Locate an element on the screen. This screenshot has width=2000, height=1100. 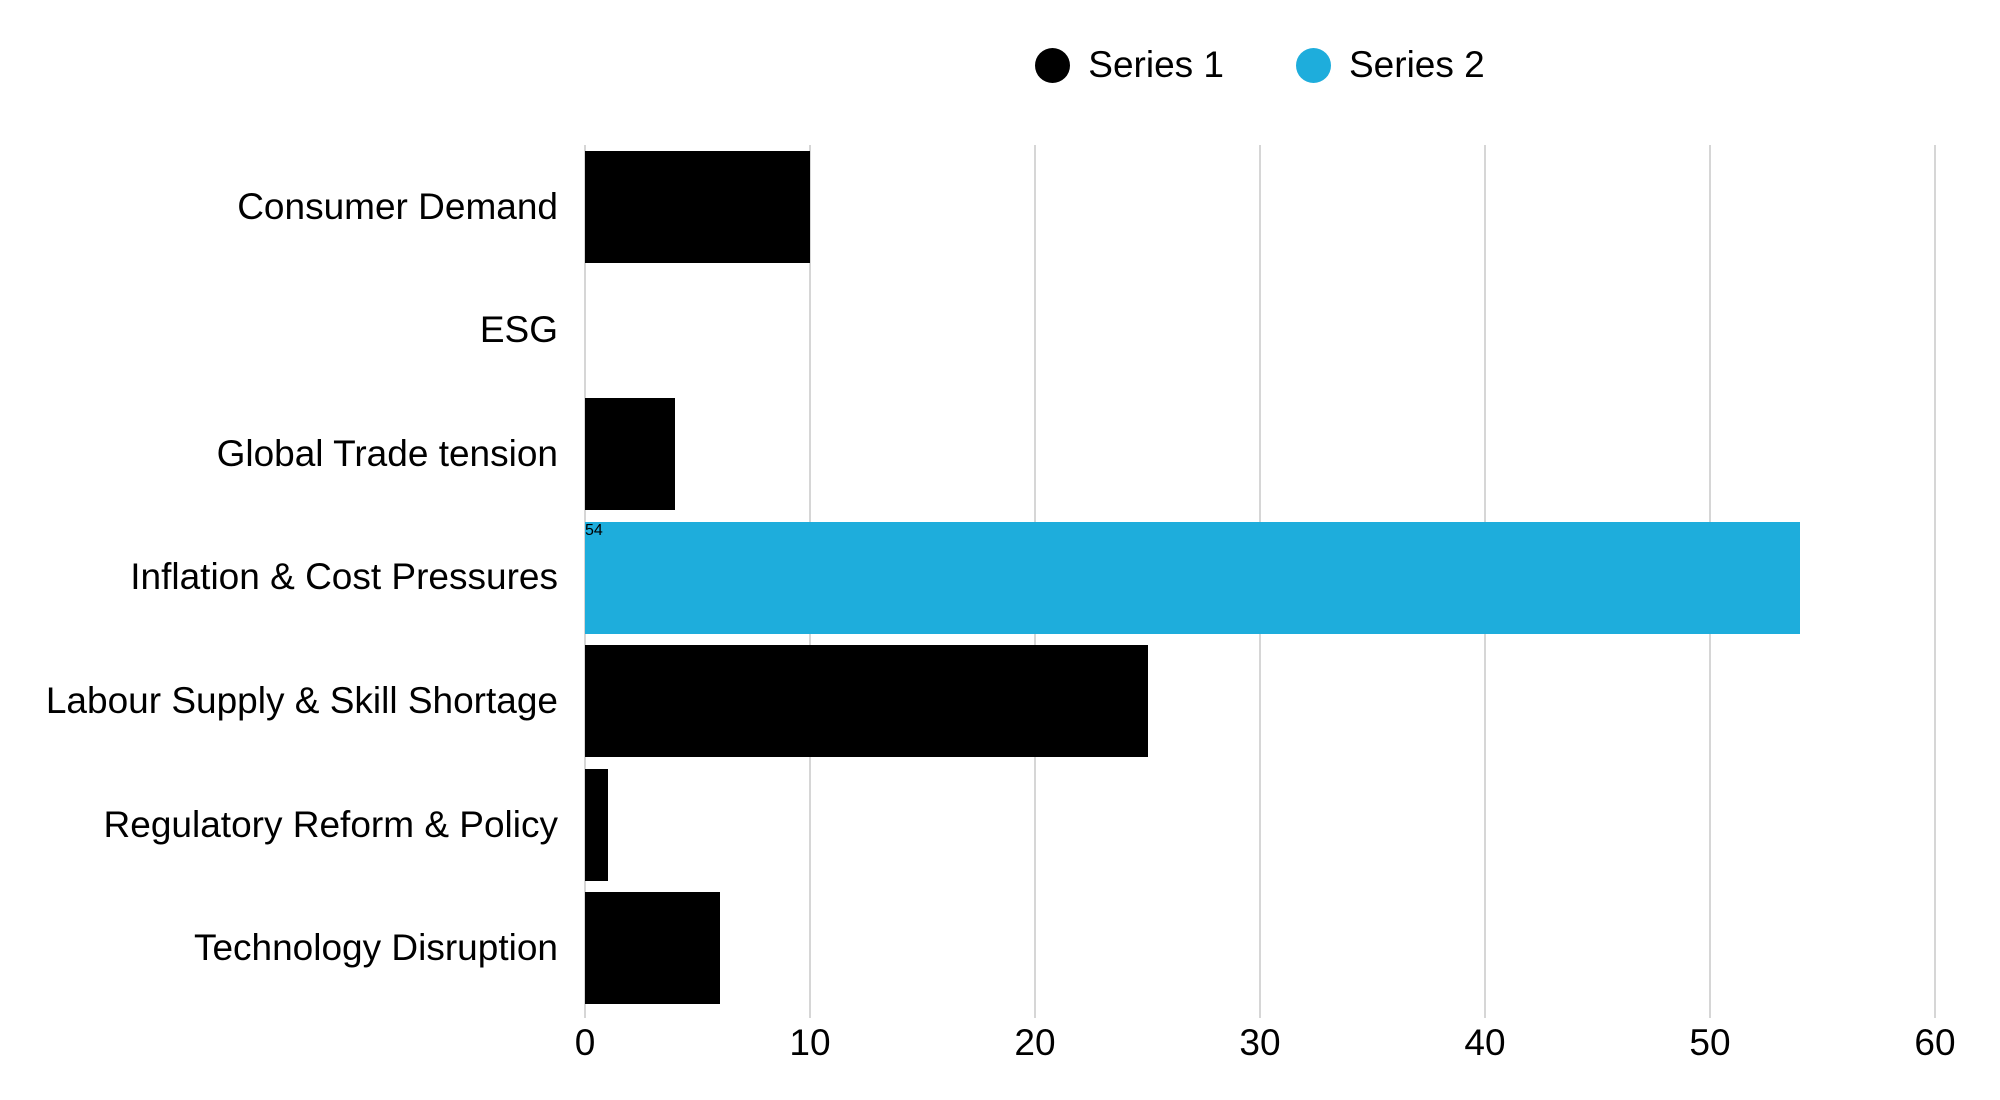
x-axis-tick-labels: 0 10 20 30 40 50 60 is located at coordinates (1000, 1047).